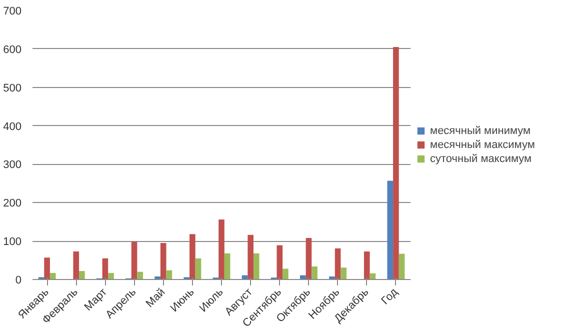 This screenshot has width=576, height=336. I want to click on legend-label: месячный максимум, so click(482, 144).